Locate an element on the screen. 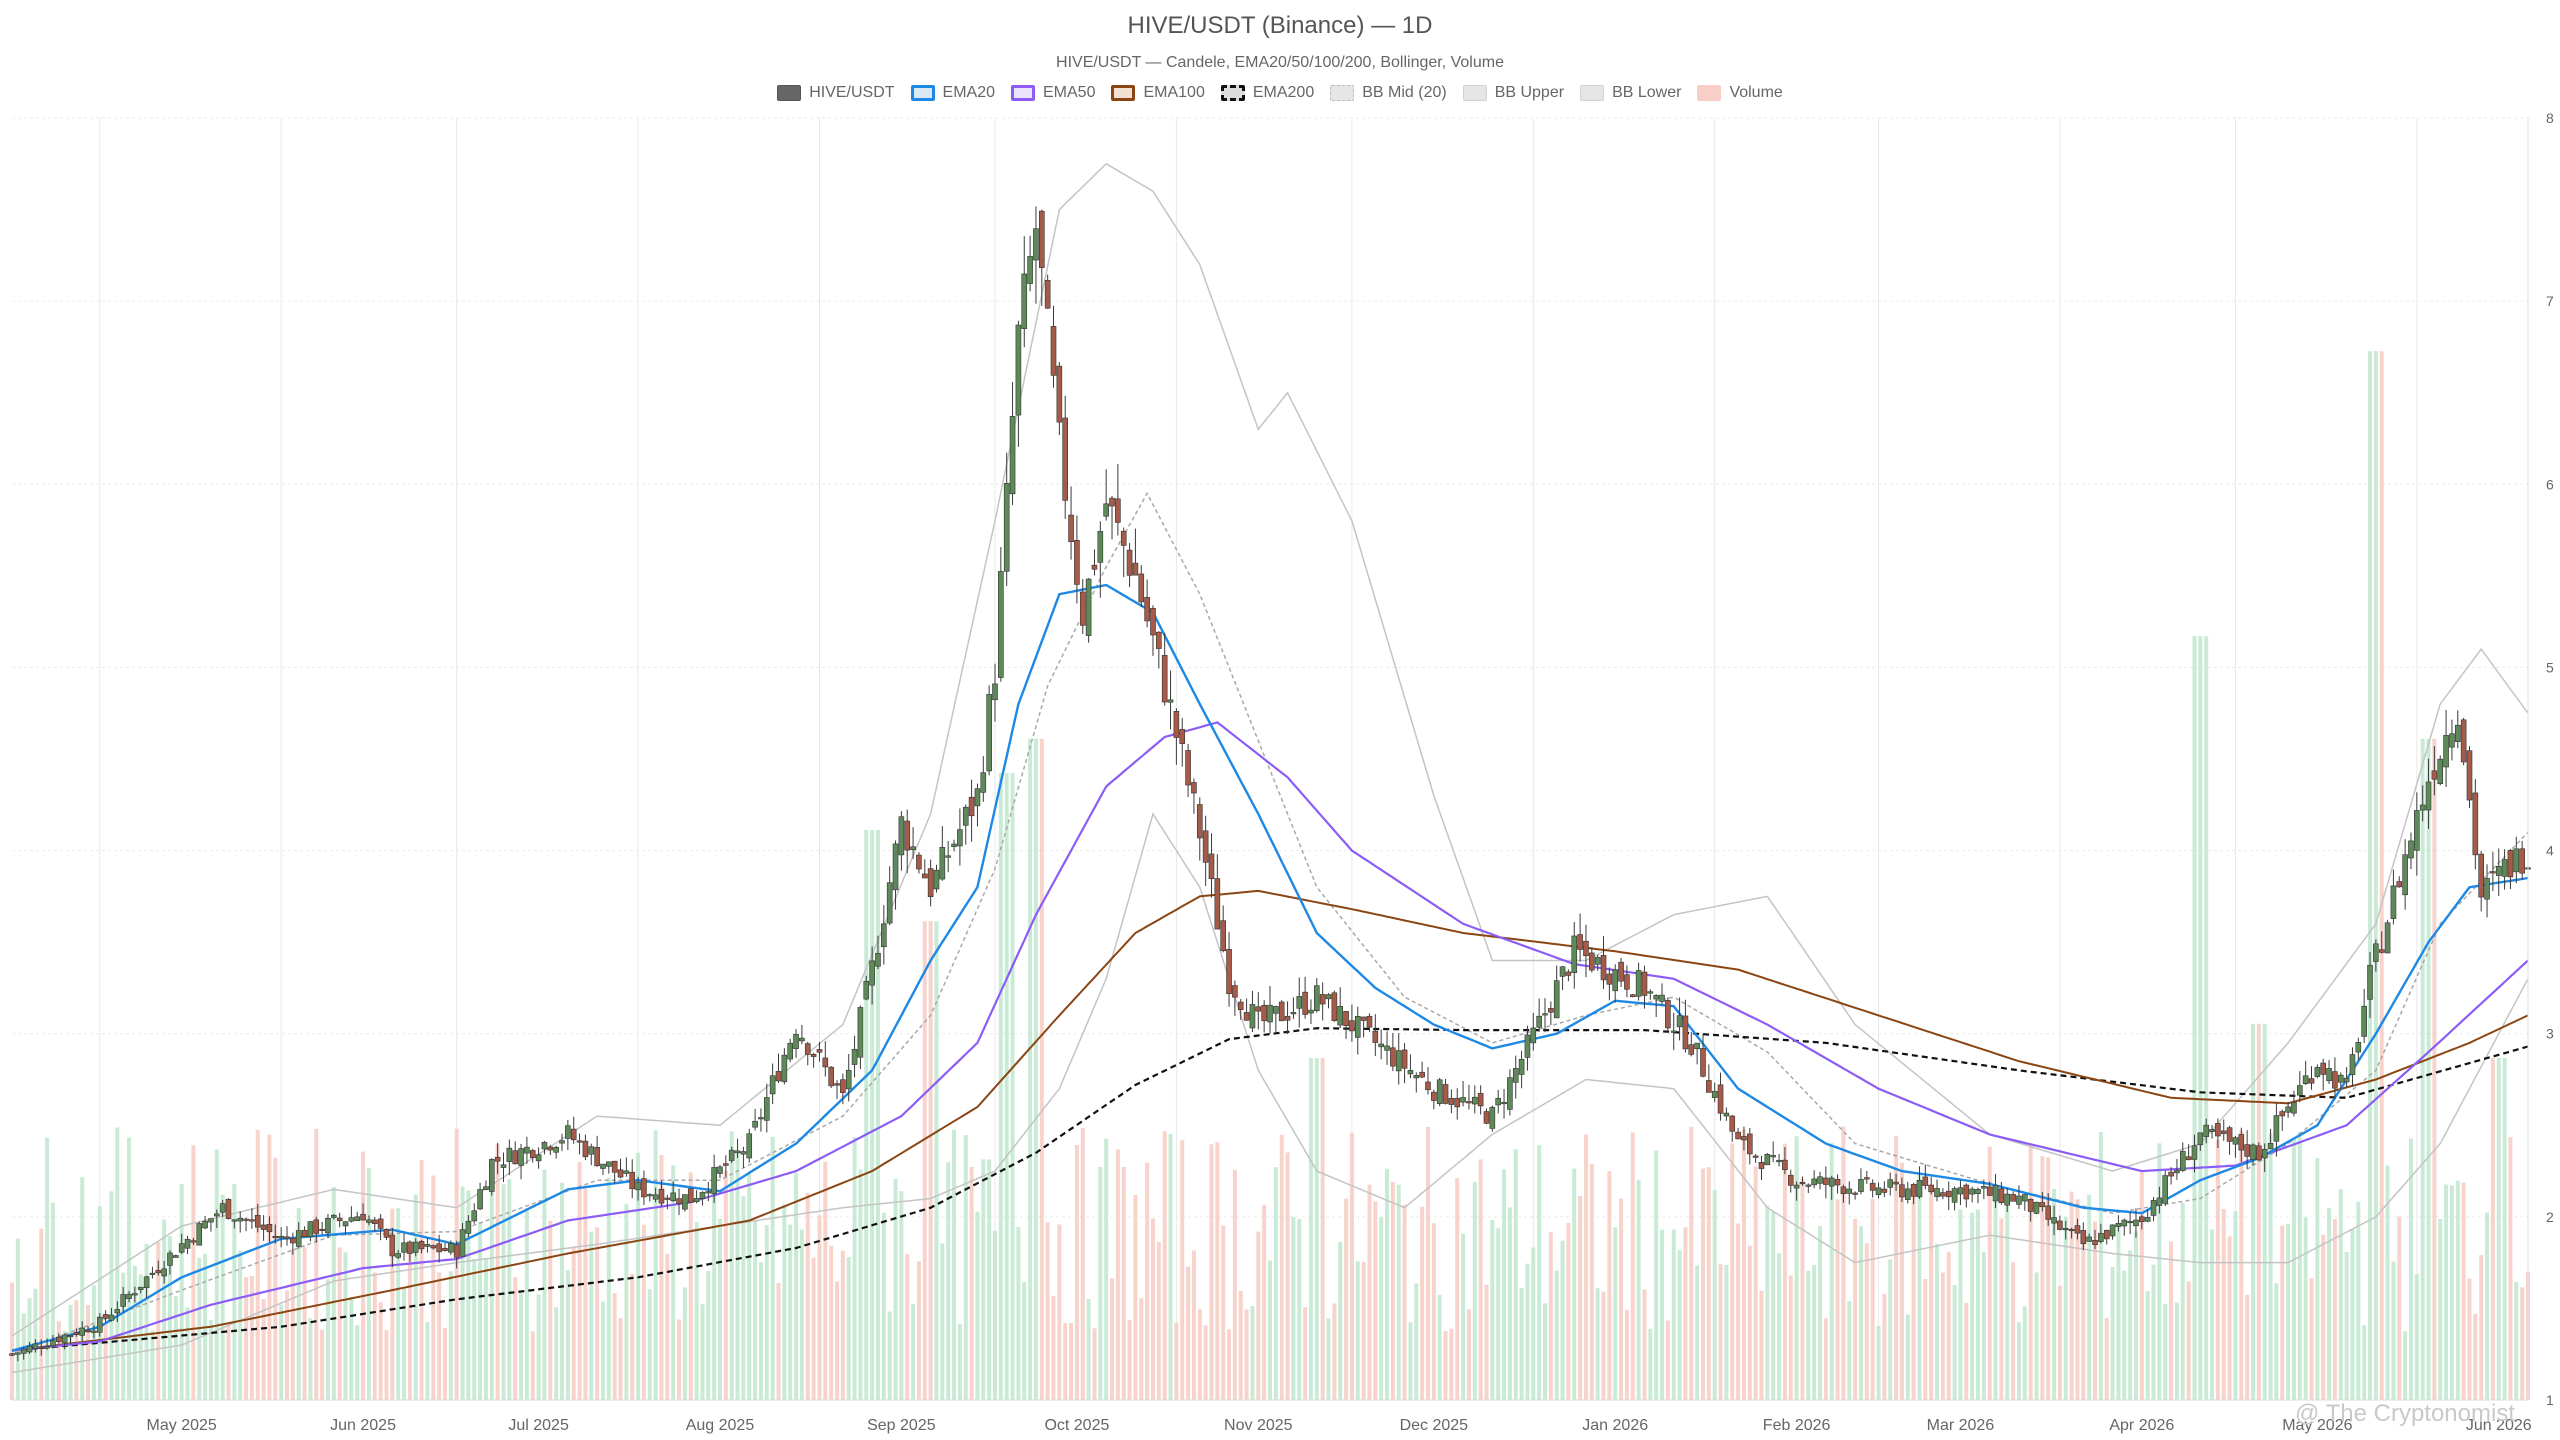 This screenshot has width=2560, height=1440. legend-item: BB Lower is located at coordinates (1630, 93).